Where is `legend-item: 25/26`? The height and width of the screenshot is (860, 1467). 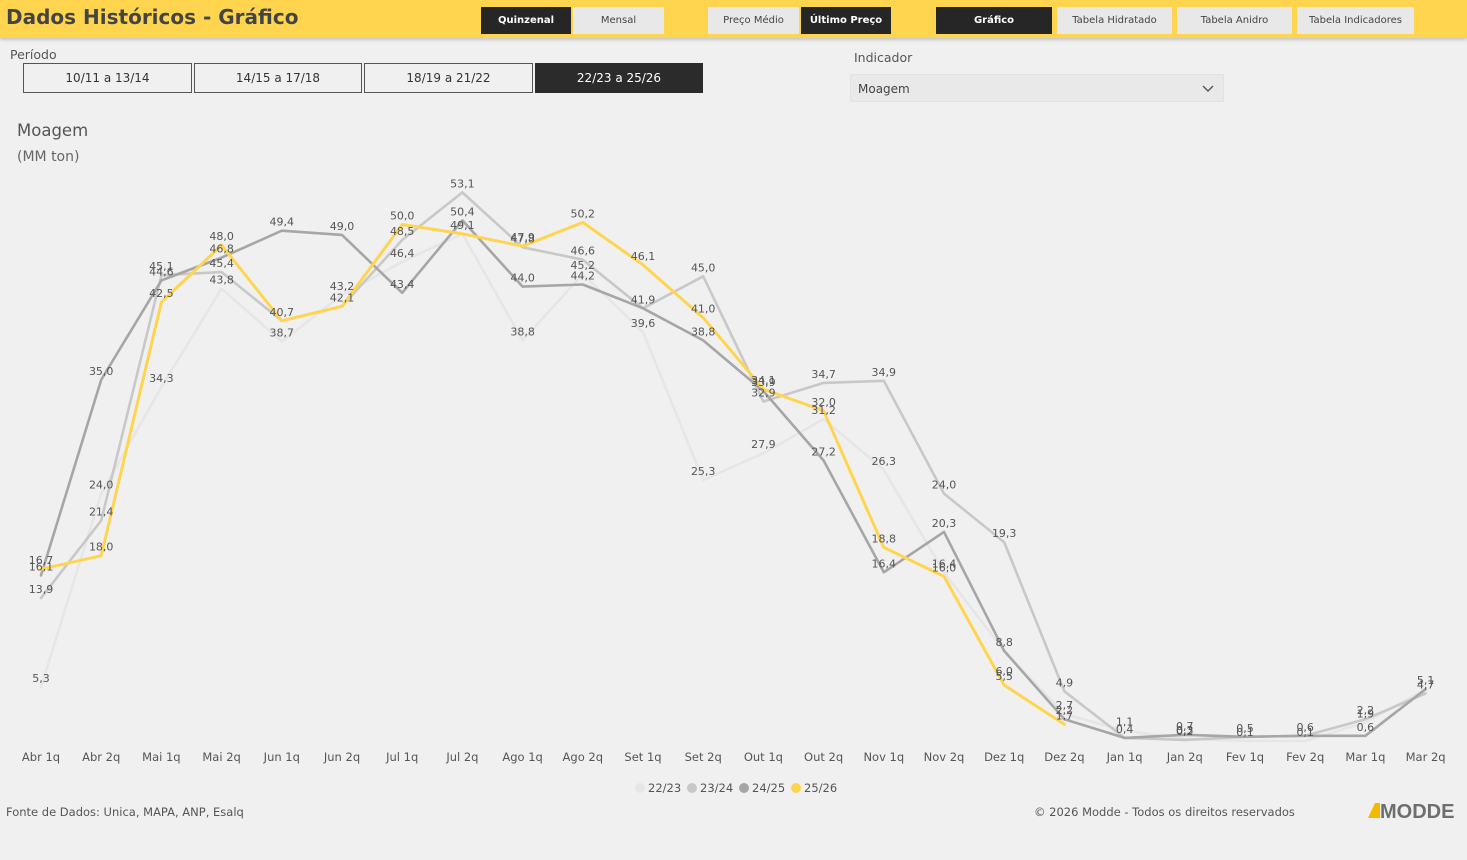 legend-item: 25/26 is located at coordinates (814, 788).